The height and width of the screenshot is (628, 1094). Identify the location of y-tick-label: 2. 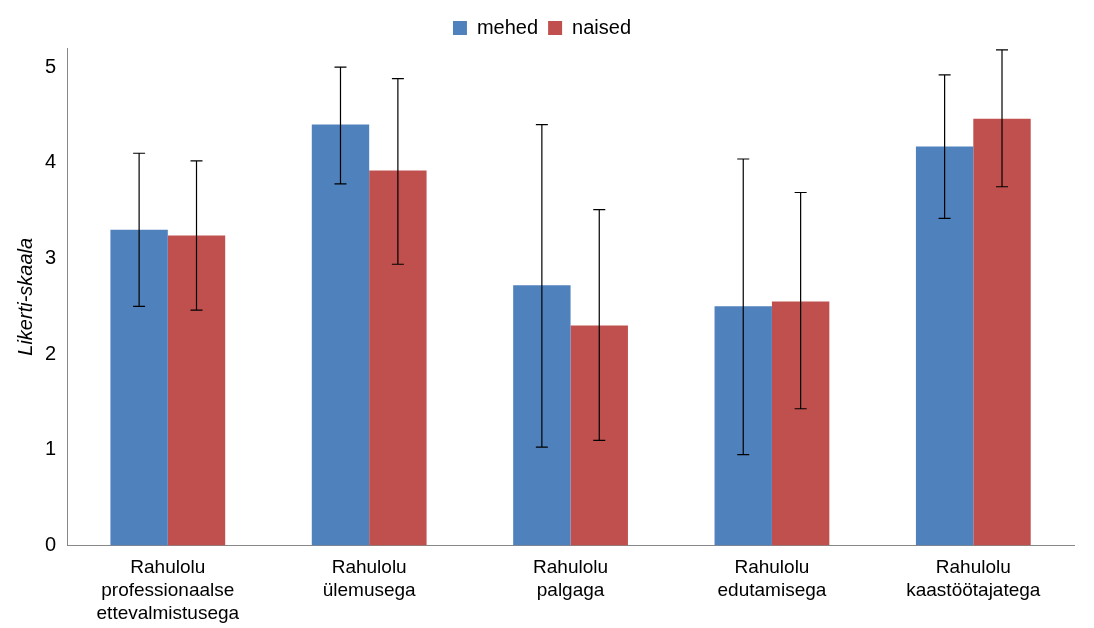
(51, 352).